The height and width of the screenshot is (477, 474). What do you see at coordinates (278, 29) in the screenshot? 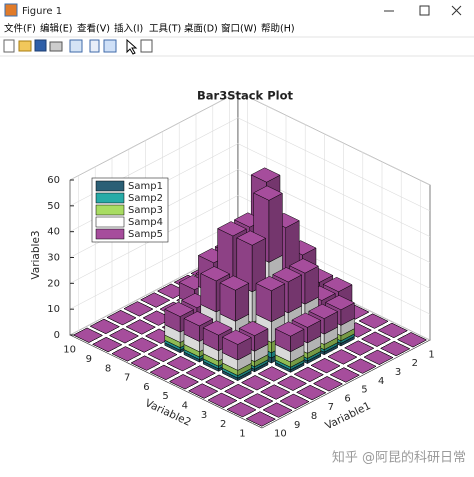
I see `menu-item: 帮助(H)` at bounding box center [278, 29].